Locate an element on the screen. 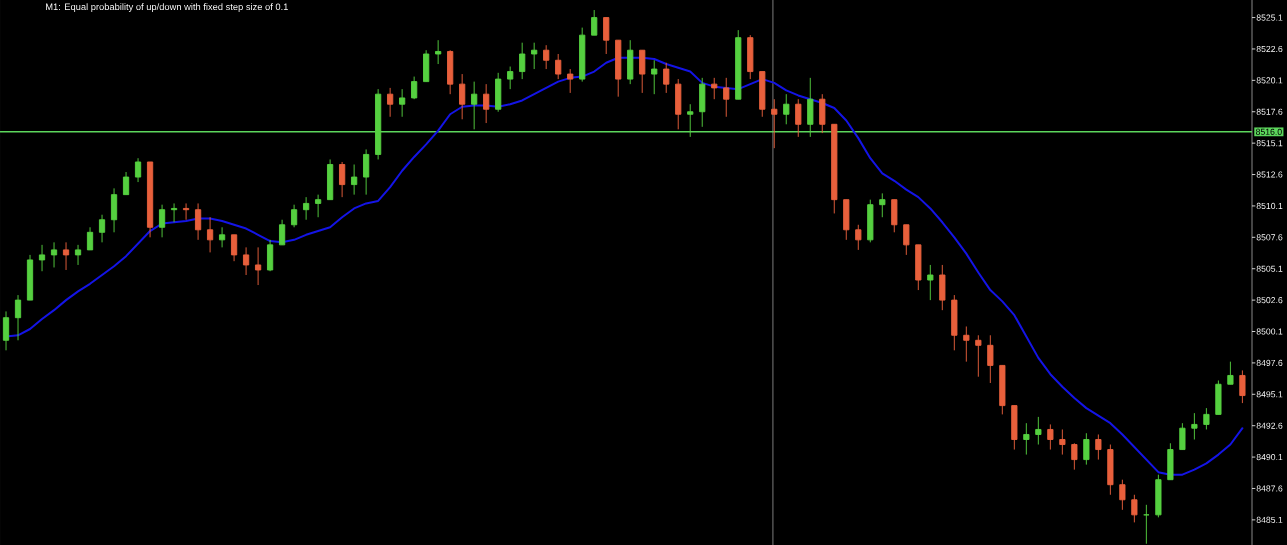 This screenshot has height=545, width=1287. y-tick-label: 8492.6 is located at coordinates (1269, 425).